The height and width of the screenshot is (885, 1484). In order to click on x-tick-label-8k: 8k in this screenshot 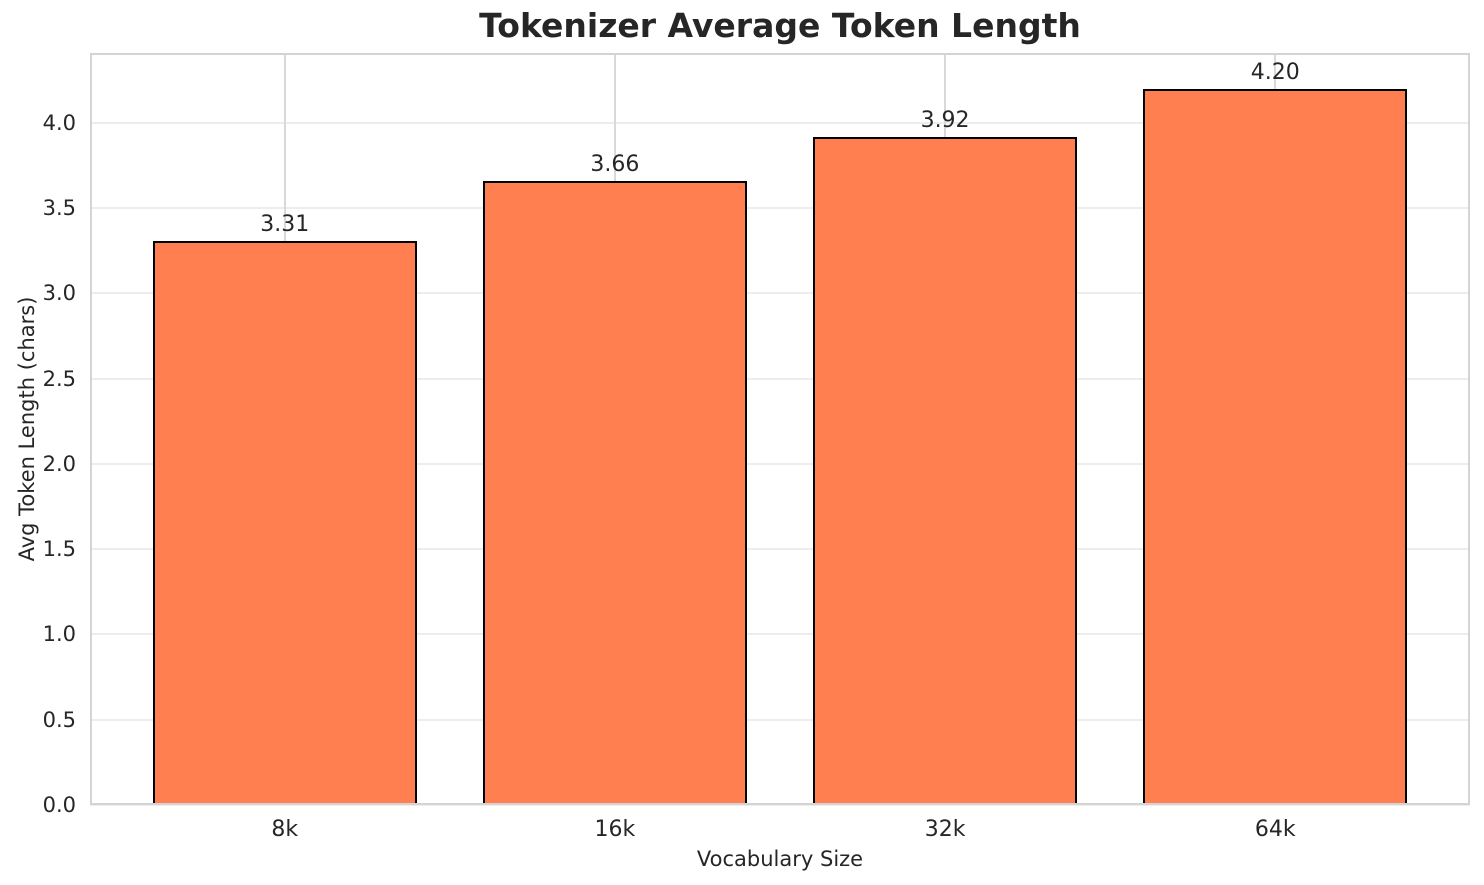, I will do `click(285, 829)`.